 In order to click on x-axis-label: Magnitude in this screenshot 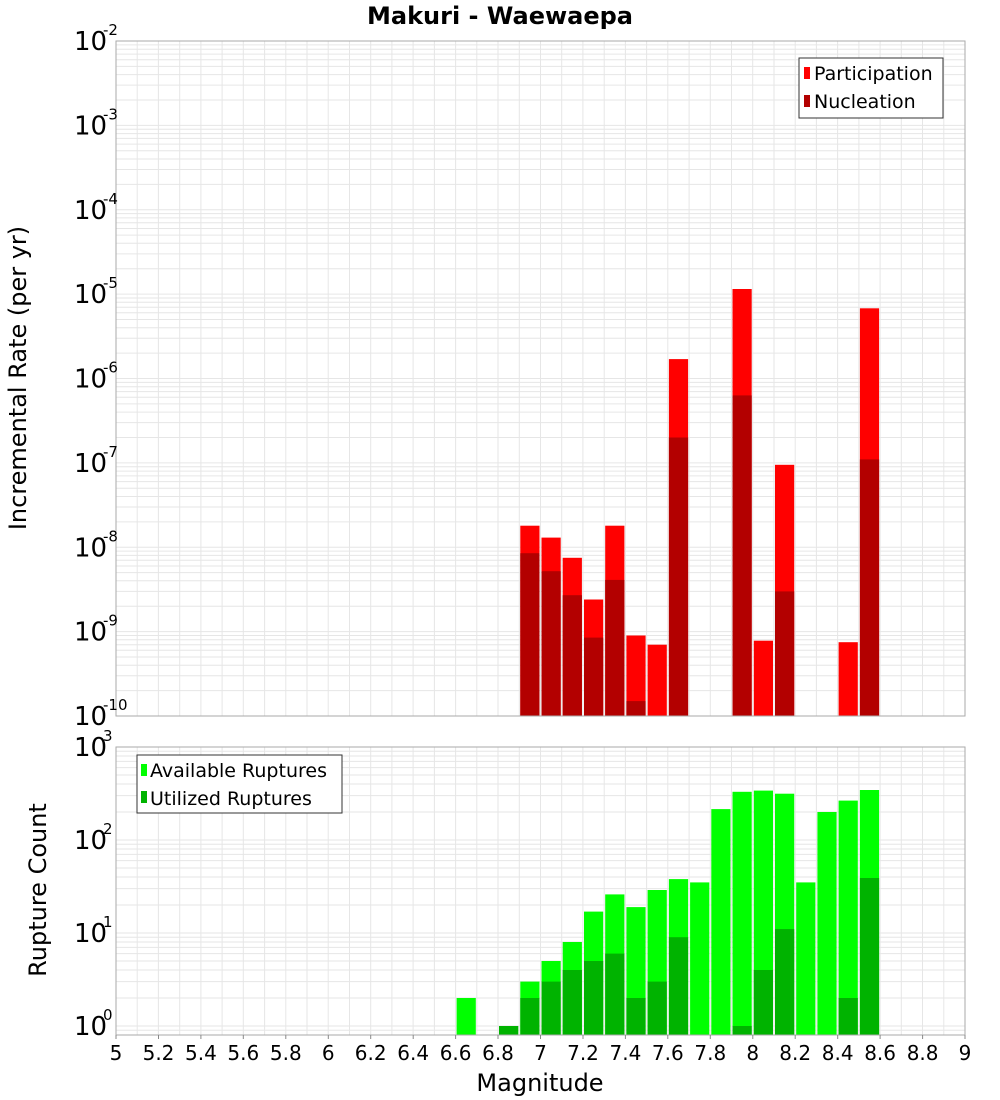, I will do `click(539, 1083)`.